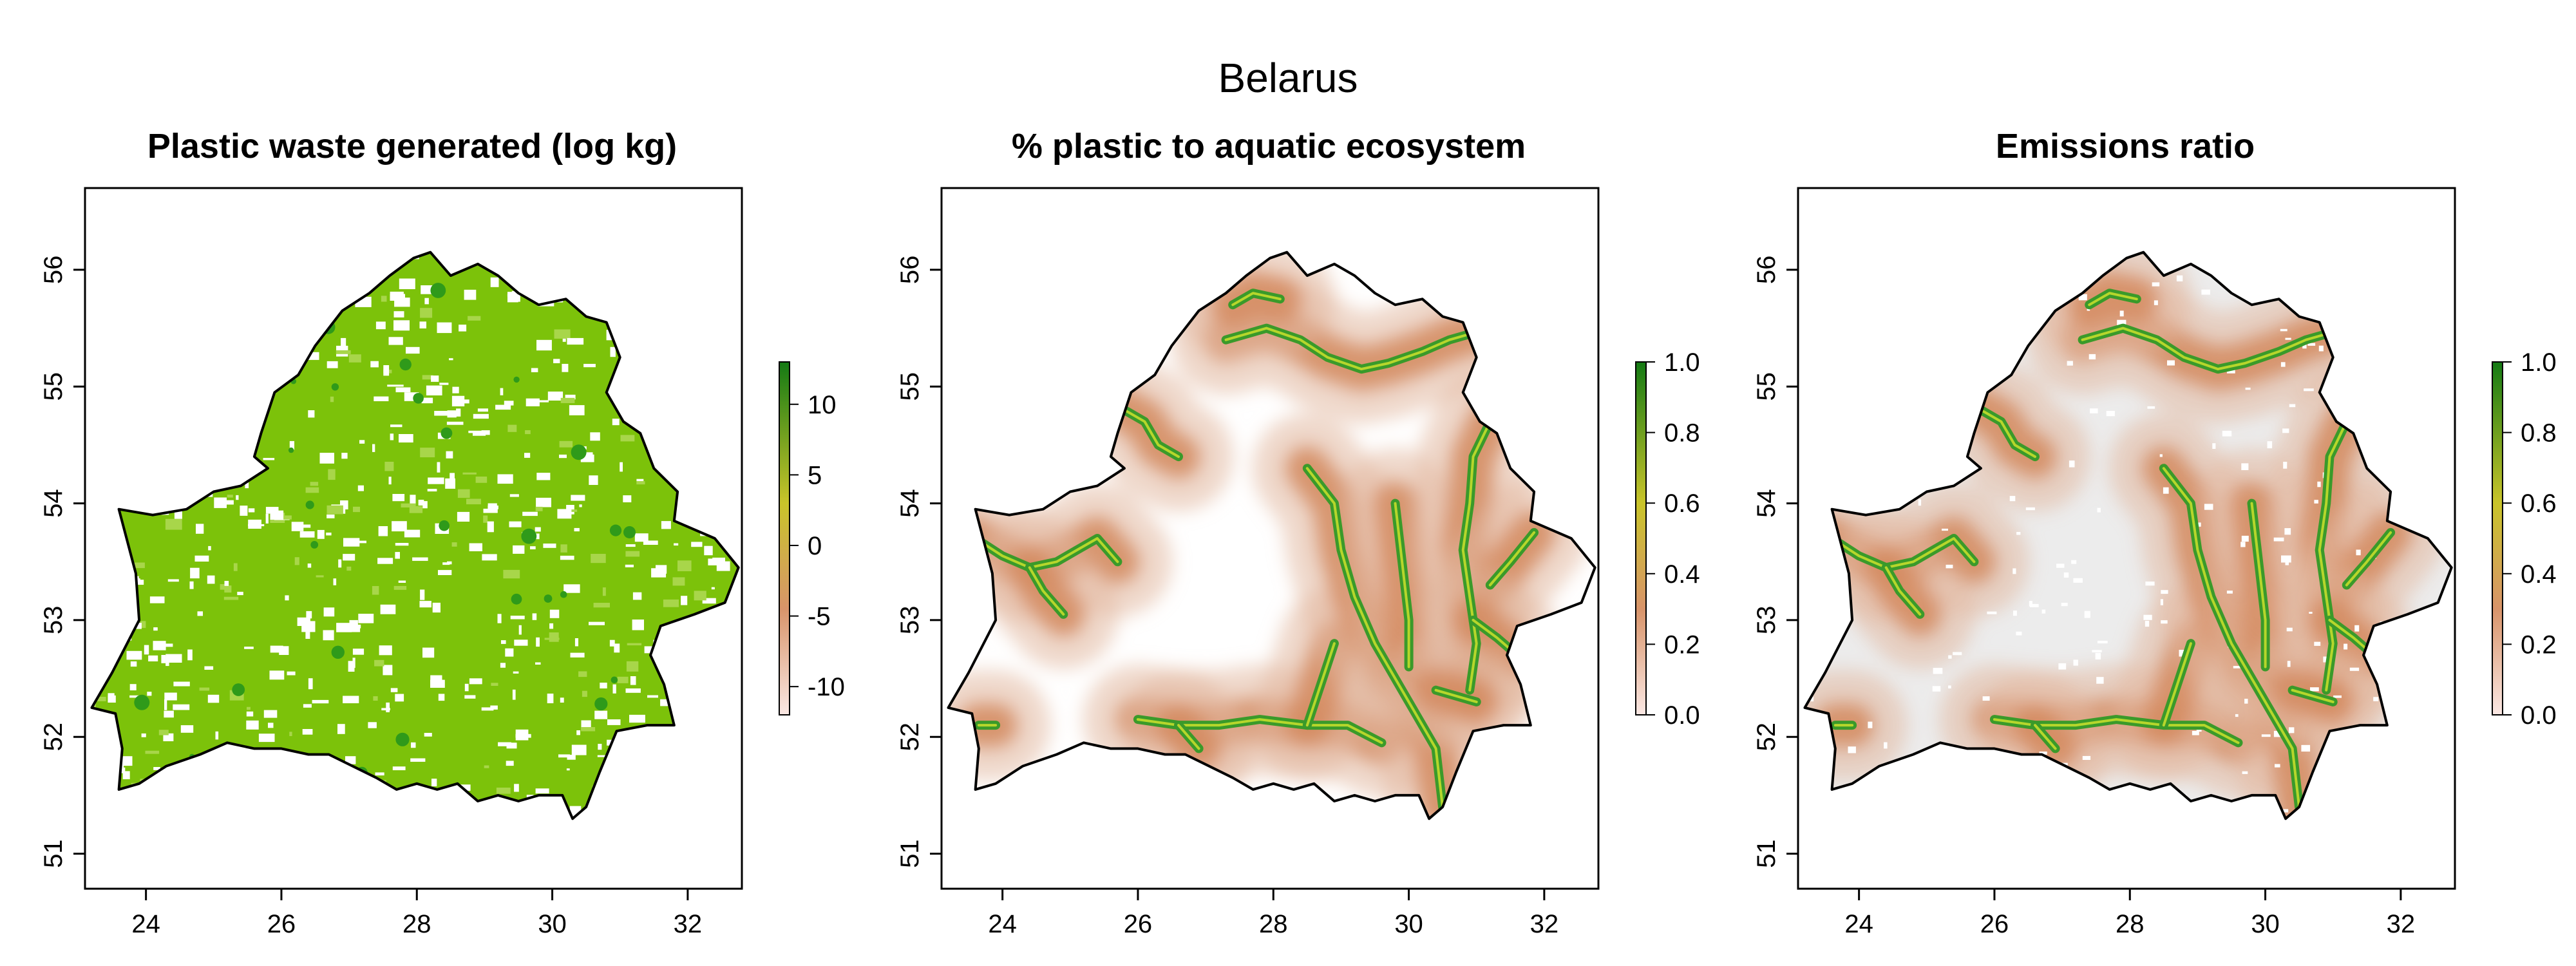 The width and height of the screenshot is (2576, 966). Describe the element at coordinates (1641, 538) in the screenshot. I see `legend-colorbar` at that location.